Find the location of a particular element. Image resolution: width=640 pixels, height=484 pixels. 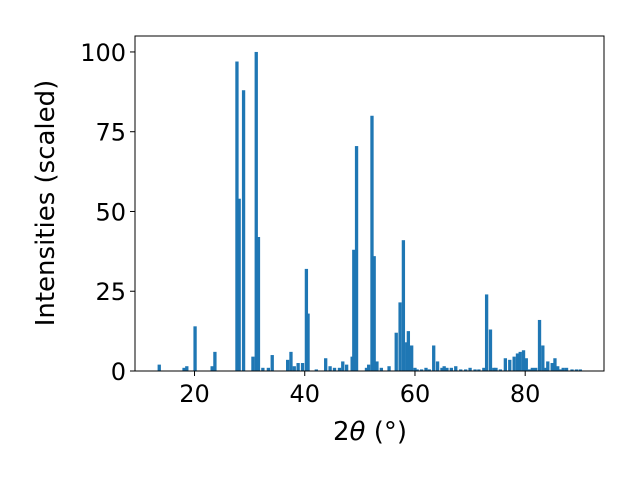

y-tick-label: 100 is located at coordinates (103, 53).